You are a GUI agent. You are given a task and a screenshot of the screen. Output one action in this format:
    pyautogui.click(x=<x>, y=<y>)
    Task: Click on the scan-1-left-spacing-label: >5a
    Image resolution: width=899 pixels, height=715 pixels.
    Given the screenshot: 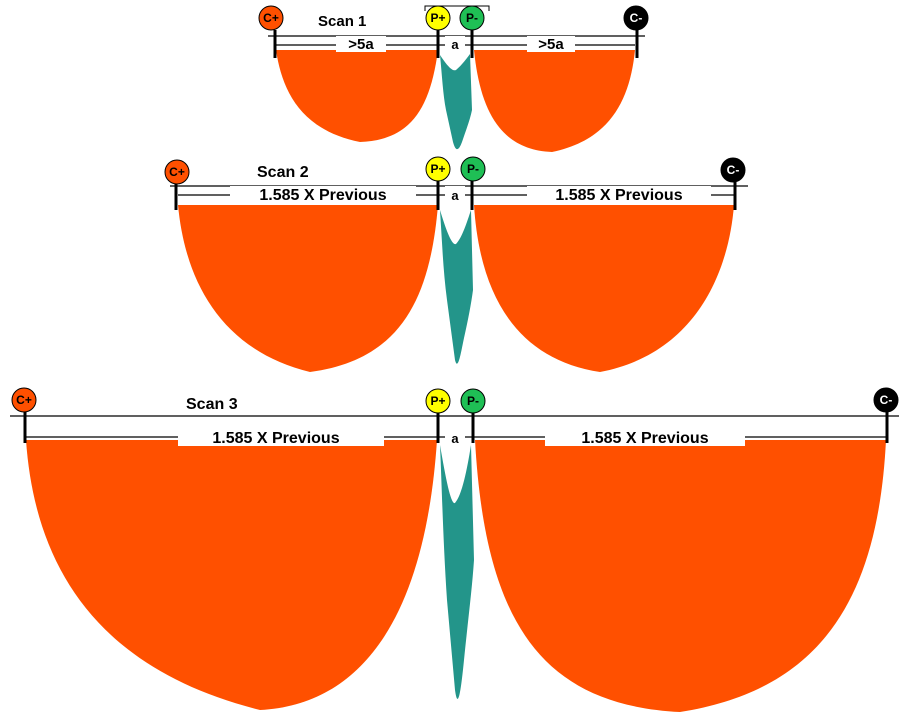 What is the action you would take?
    pyautogui.click(x=361, y=44)
    